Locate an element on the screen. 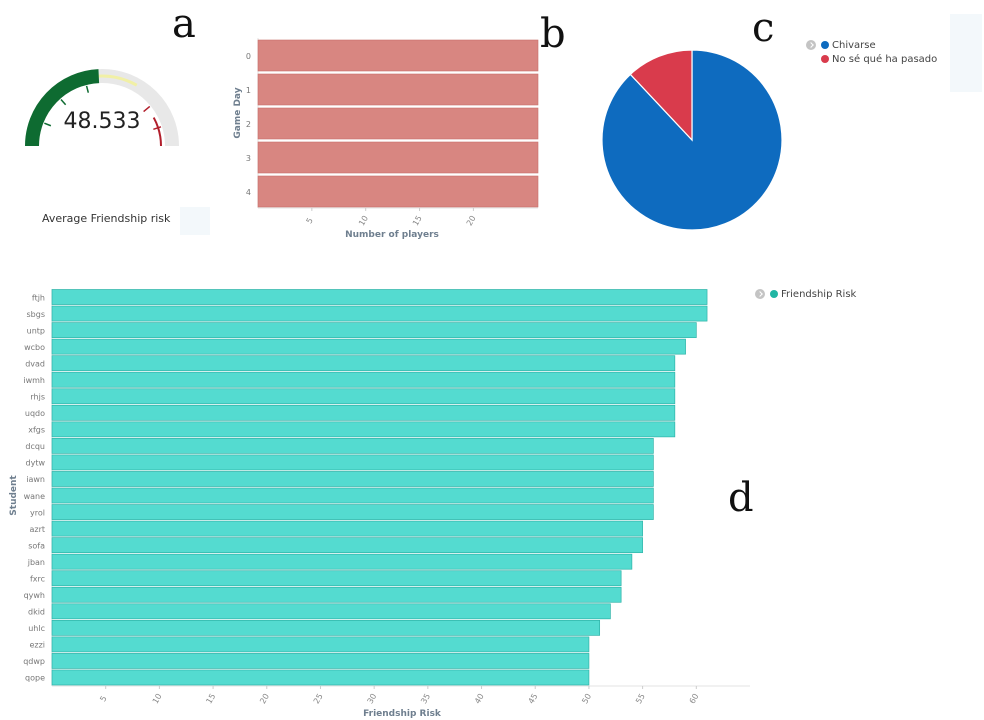 The image size is (984, 720). pie-legend-label: No sé qué ha pasado is located at coordinates (885, 59).